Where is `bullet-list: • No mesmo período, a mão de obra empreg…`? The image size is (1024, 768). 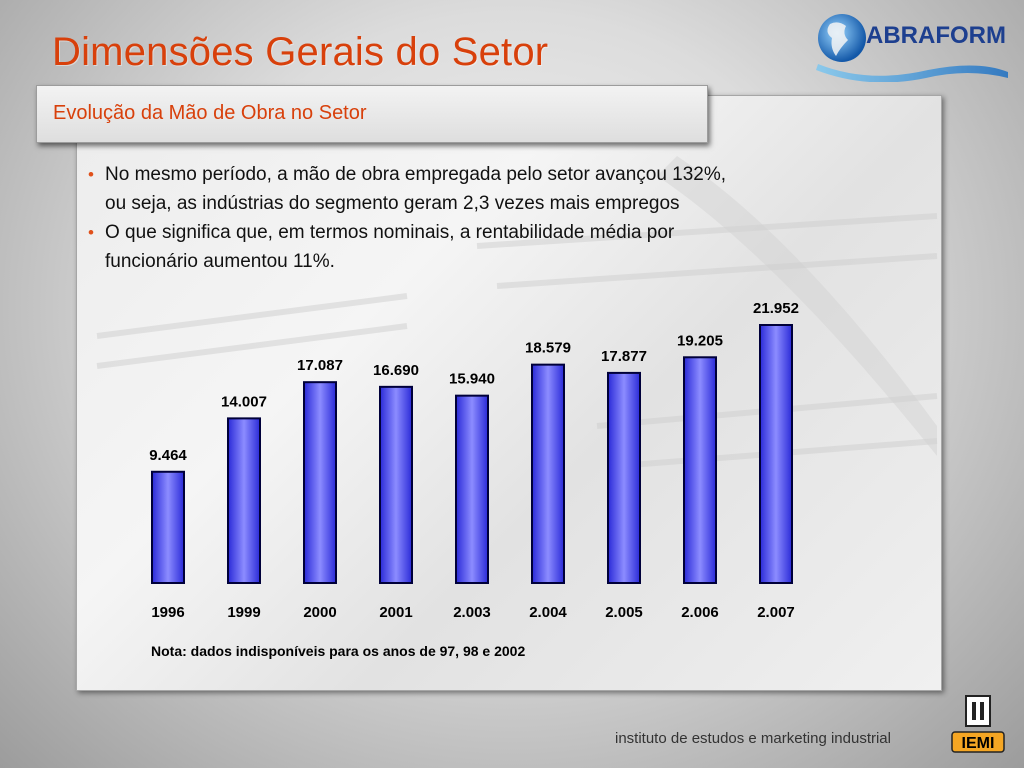 bullet-list: • No mesmo período, a mão de obra empreg… is located at coordinates (503, 218).